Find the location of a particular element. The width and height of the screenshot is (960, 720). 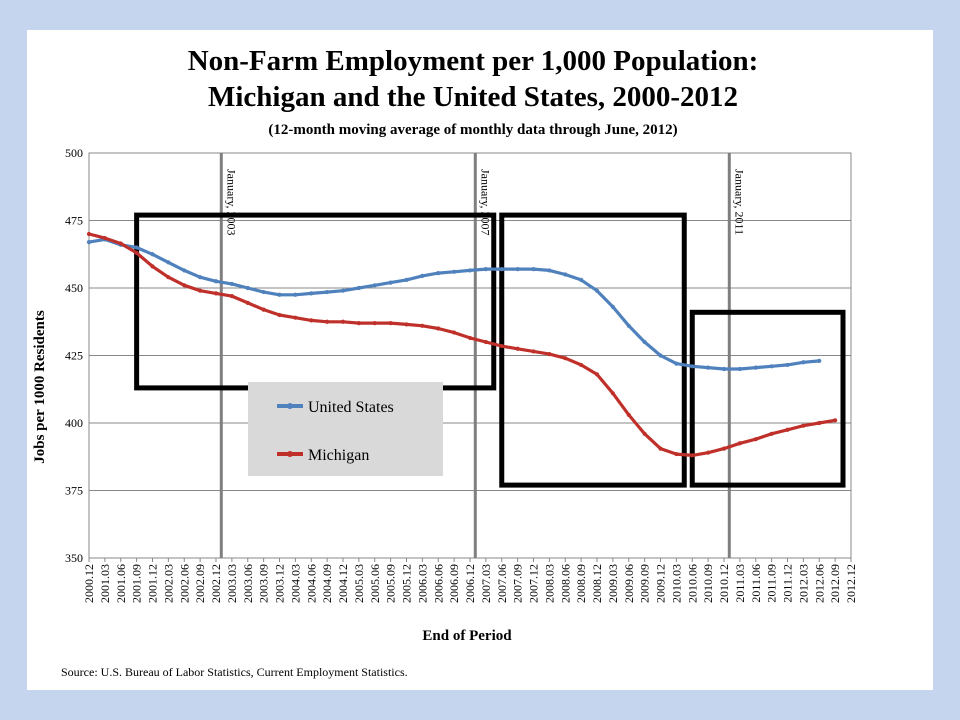

y-tick-label: 475 is located at coordinates (74, 221).